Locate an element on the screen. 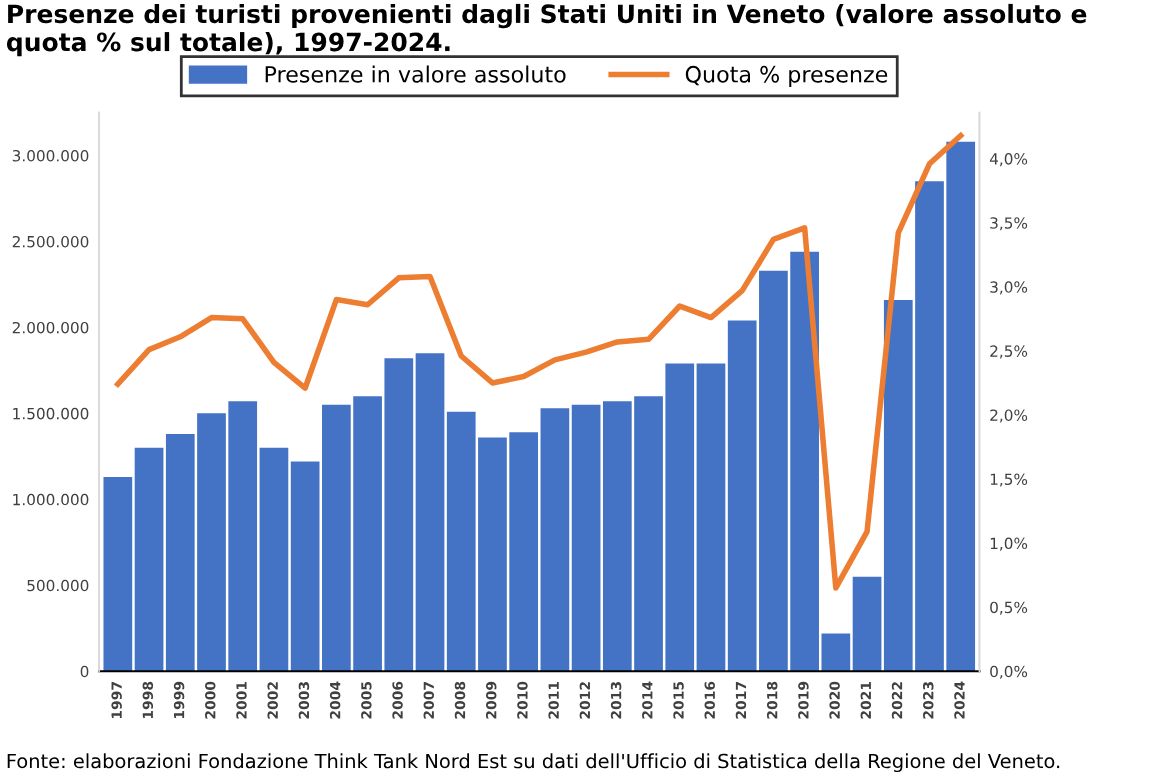 The image size is (1166, 776). legend-label: Presenze in valore assoluto is located at coordinates (415, 74).